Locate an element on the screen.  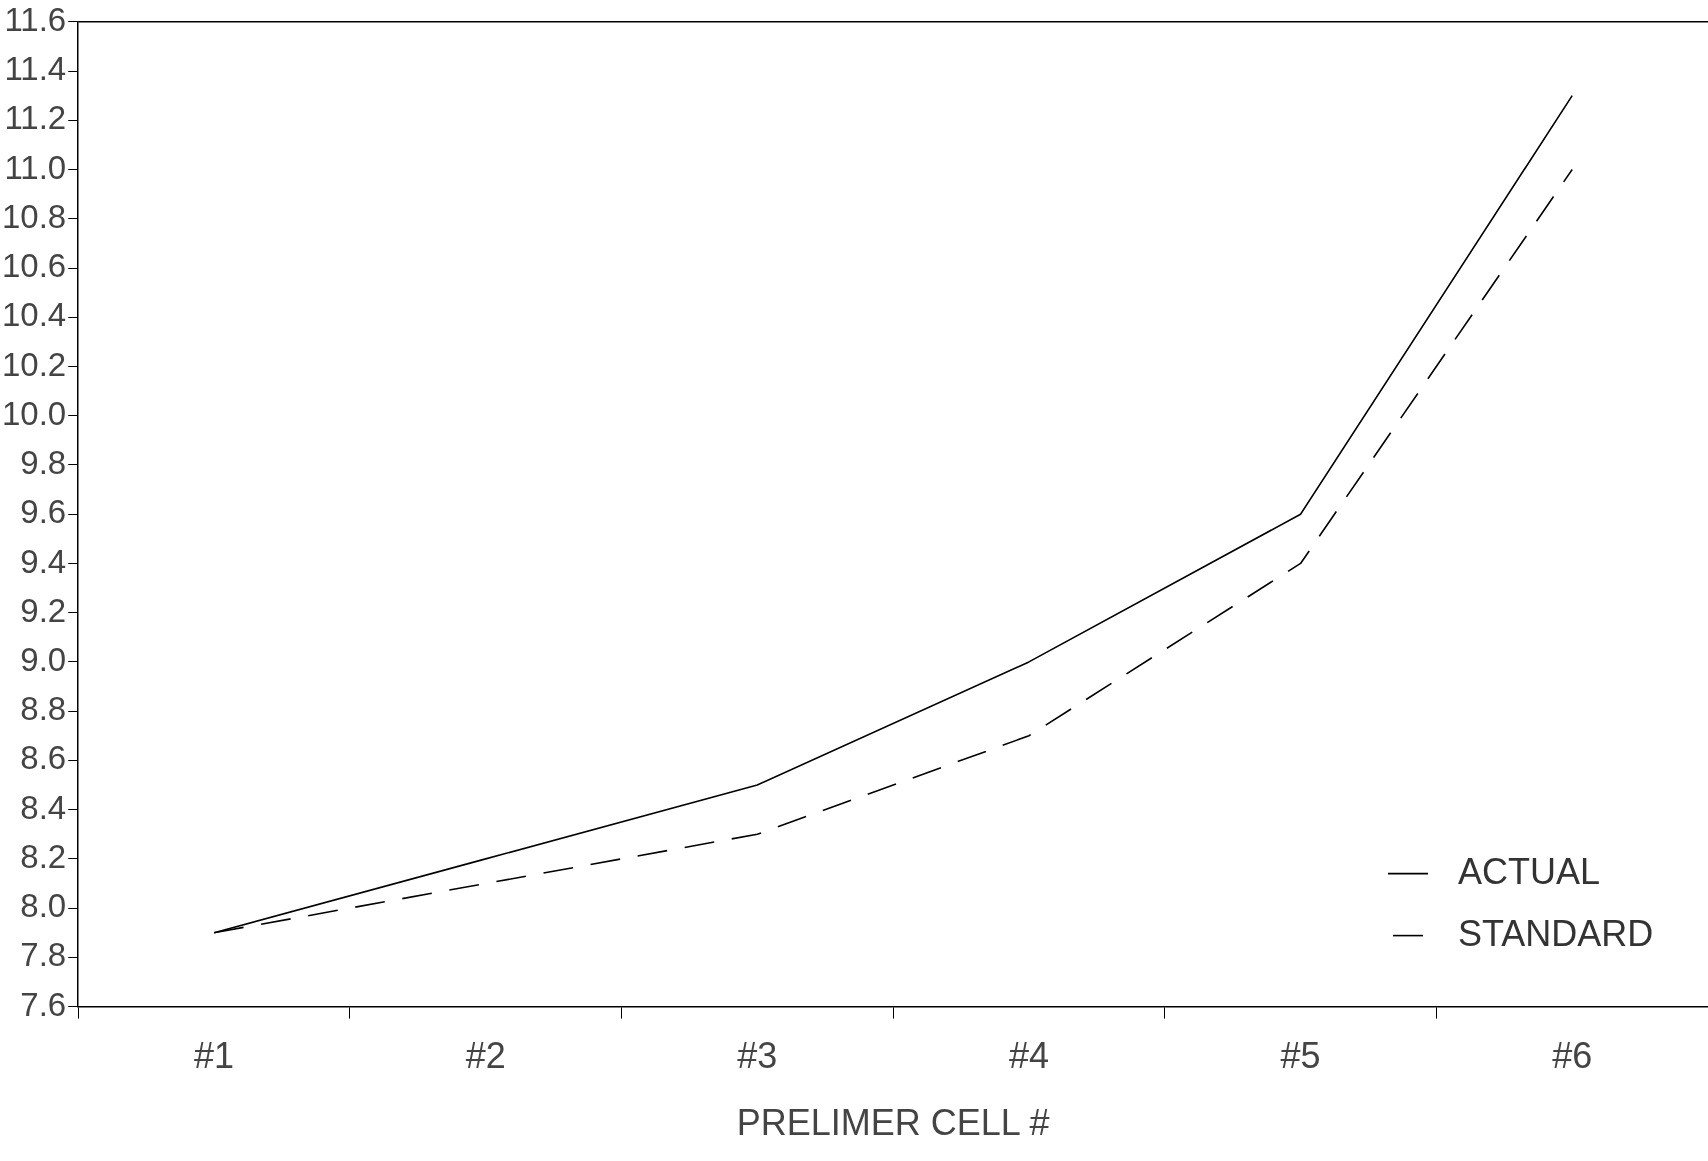
y-tick-label: 9.2 is located at coordinates (43, 610).